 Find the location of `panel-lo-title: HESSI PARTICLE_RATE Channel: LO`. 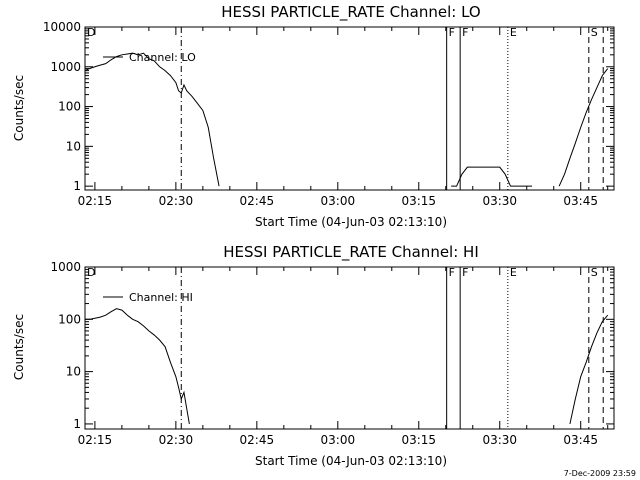

panel-lo-title: HESSI PARTICLE_RATE Channel: LO is located at coordinates (350, 12).